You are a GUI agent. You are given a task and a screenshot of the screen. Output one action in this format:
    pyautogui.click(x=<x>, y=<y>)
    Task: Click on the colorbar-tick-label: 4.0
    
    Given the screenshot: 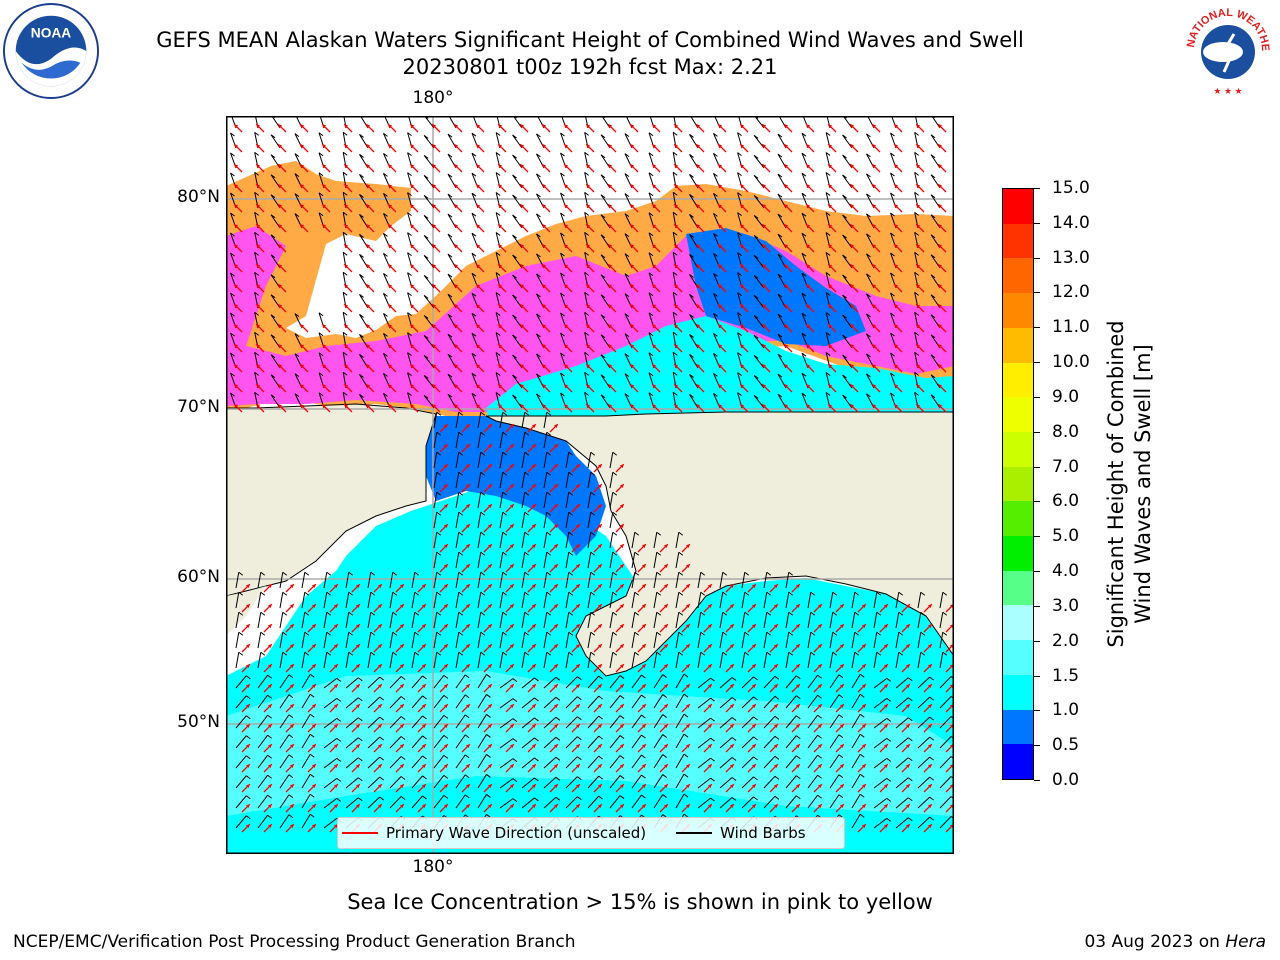 What is the action you would take?
    pyautogui.click(x=1066, y=571)
    